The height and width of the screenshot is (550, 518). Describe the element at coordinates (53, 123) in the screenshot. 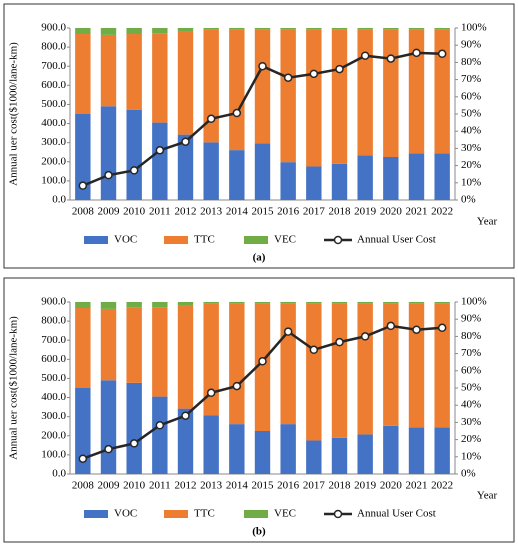

I see `y-tick-label: 400.0` at that location.